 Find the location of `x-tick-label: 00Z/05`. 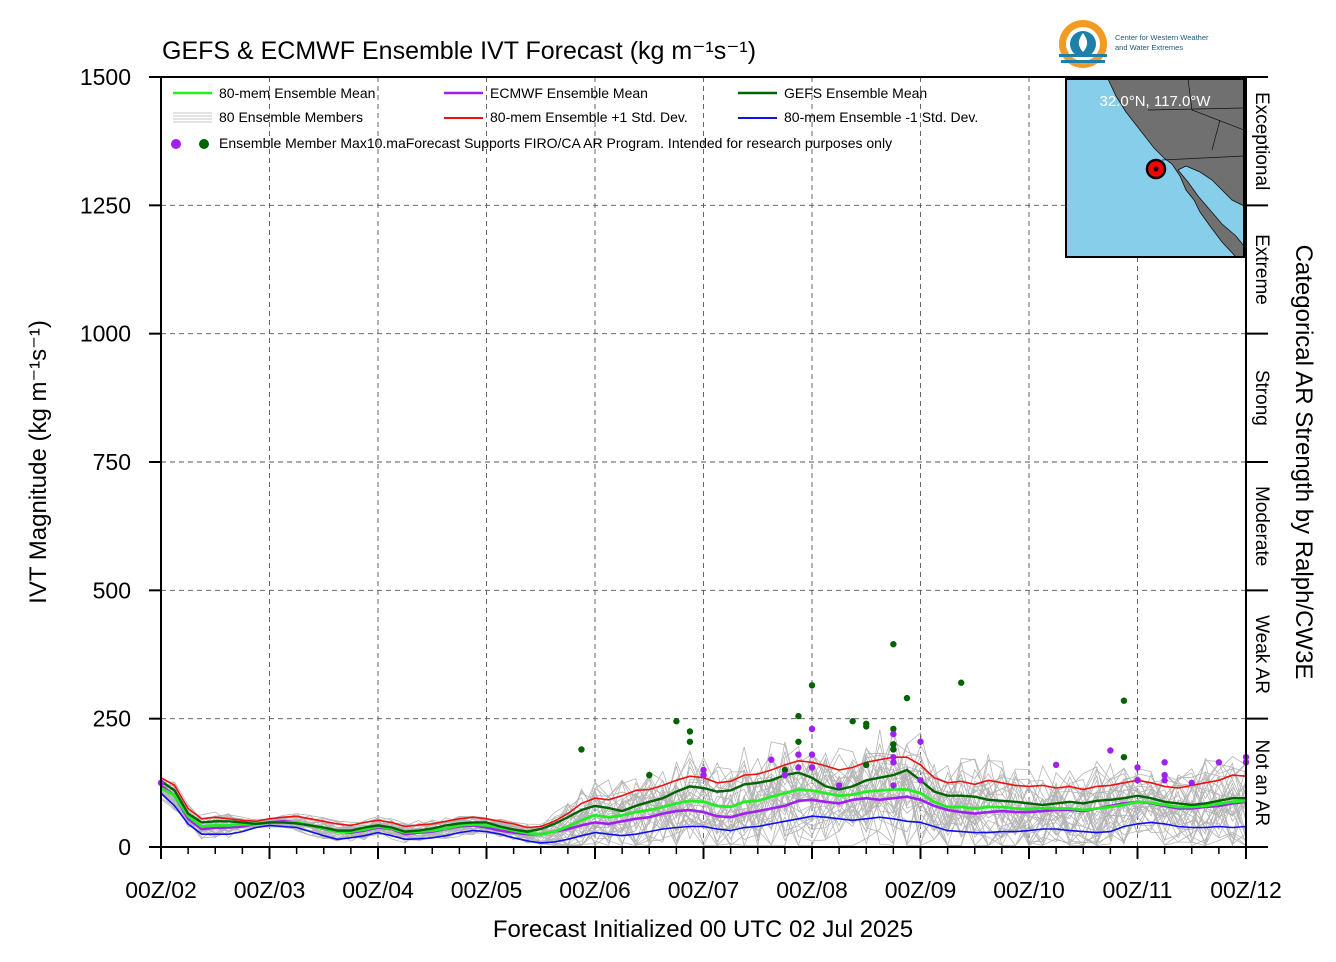

x-tick-label: 00Z/05 is located at coordinates (487, 890).